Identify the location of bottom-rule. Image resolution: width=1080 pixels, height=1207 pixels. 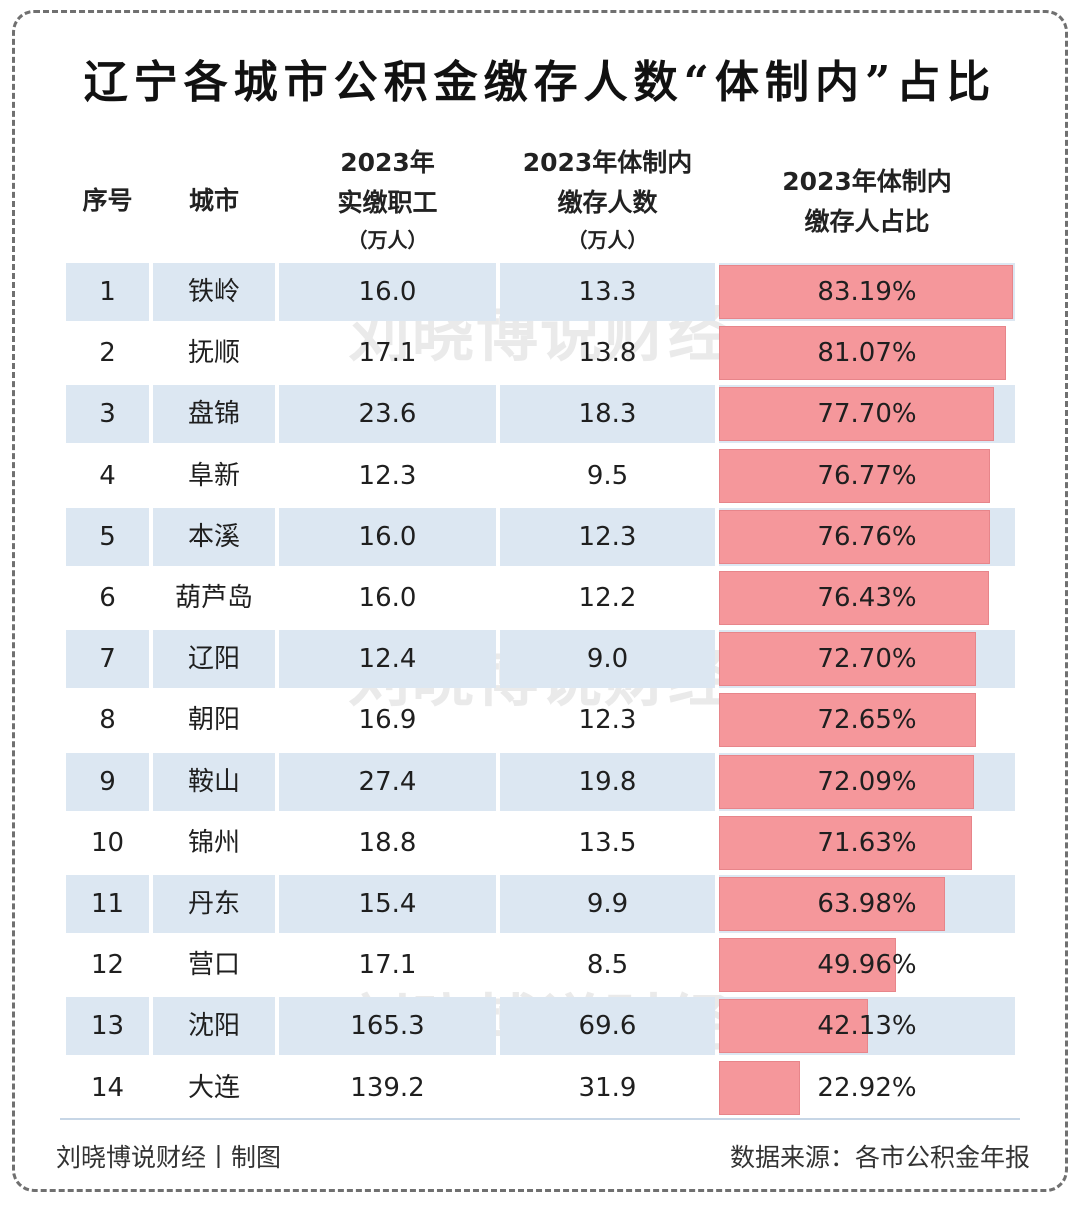
(540, 1119).